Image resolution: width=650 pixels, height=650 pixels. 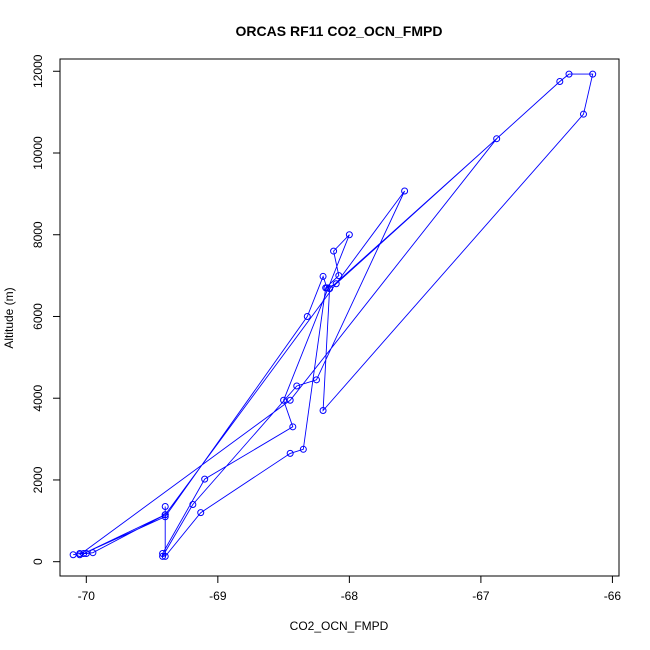 I want to click on y-tick-label: 8000, so click(x=38, y=234).